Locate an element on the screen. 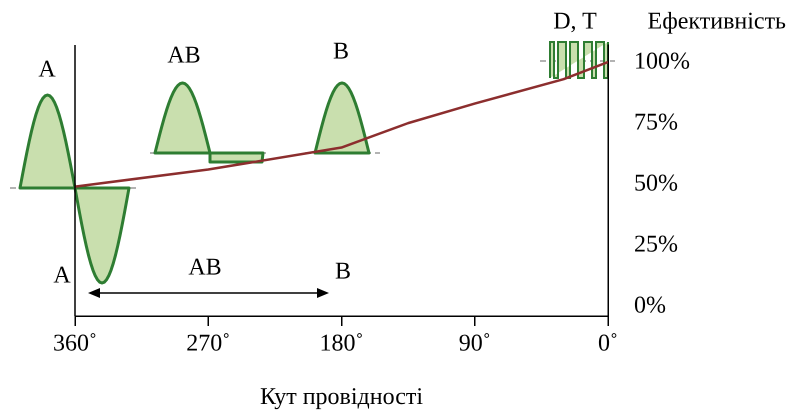 The image size is (792, 416). y-tick-label: 25% is located at coordinates (656, 244).